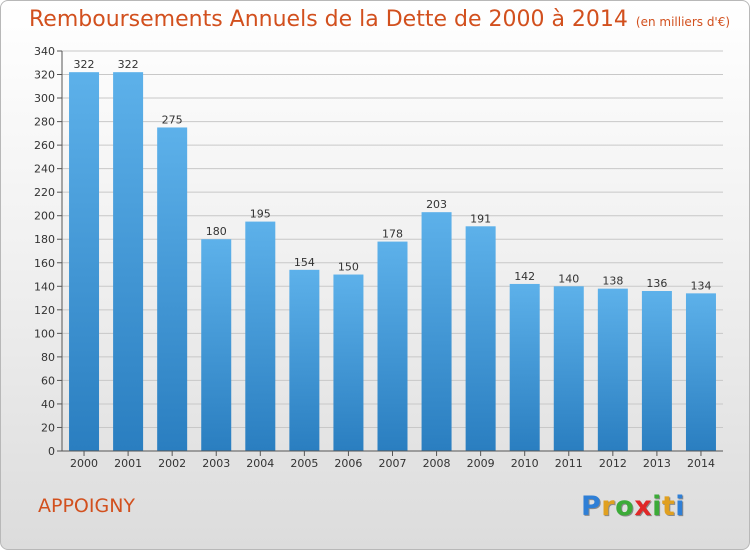  What do you see at coordinates (436, 204) in the screenshot?
I see `bar-value-label: 203` at bounding box center [436, 204].